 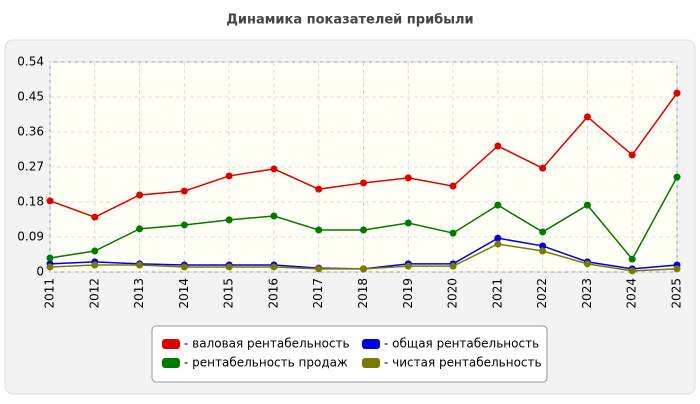 I want to click on x-tick-label: 2023, so click(x=587, y=293).